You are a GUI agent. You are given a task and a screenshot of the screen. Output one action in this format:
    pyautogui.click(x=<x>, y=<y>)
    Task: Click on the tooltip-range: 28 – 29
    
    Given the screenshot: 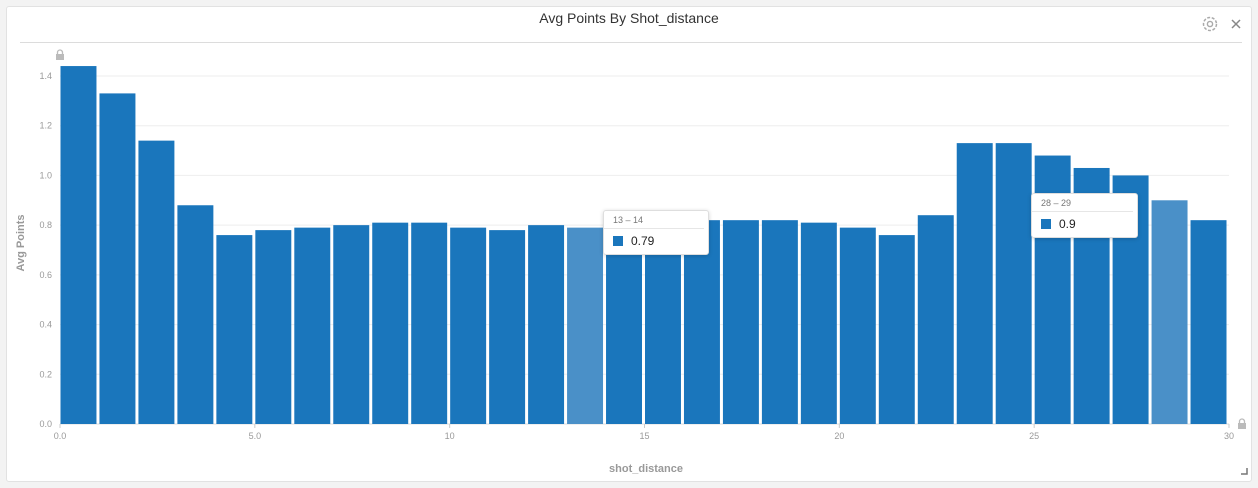 What is the action you would take?
    pyautogui.click(x=1082, y=203)
    